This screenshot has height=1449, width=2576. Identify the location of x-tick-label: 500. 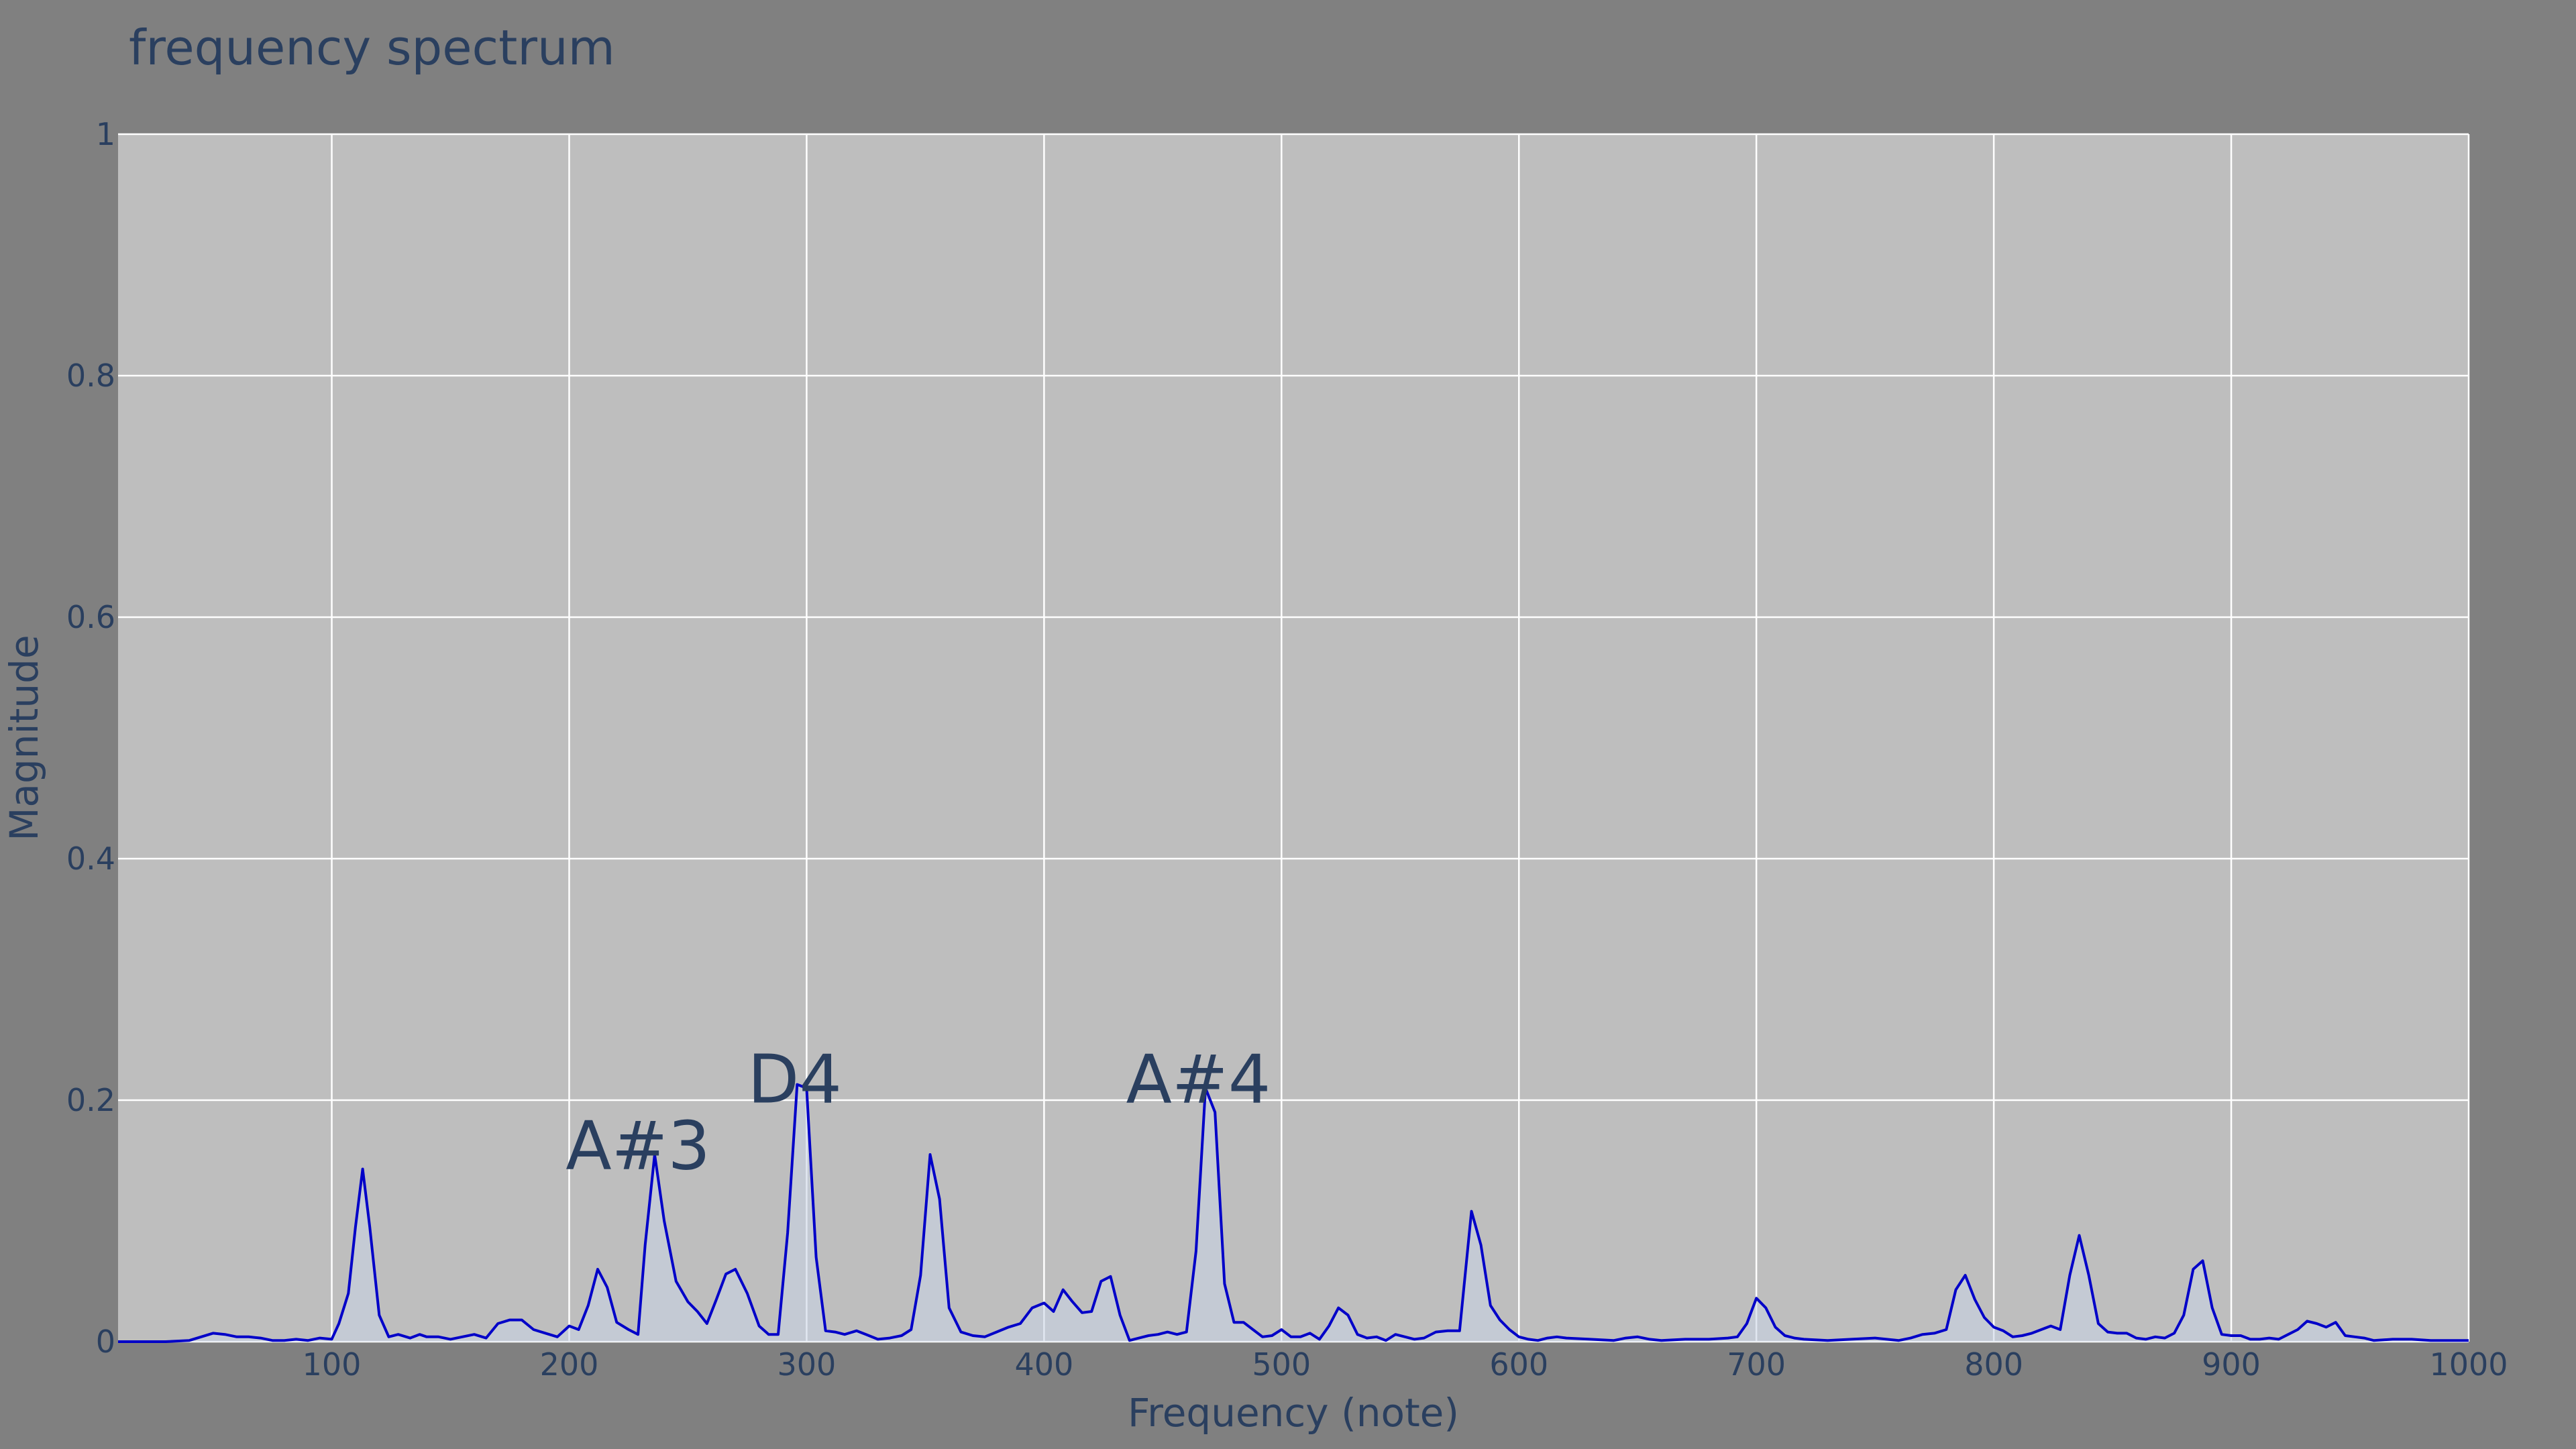
(1281, 1364).